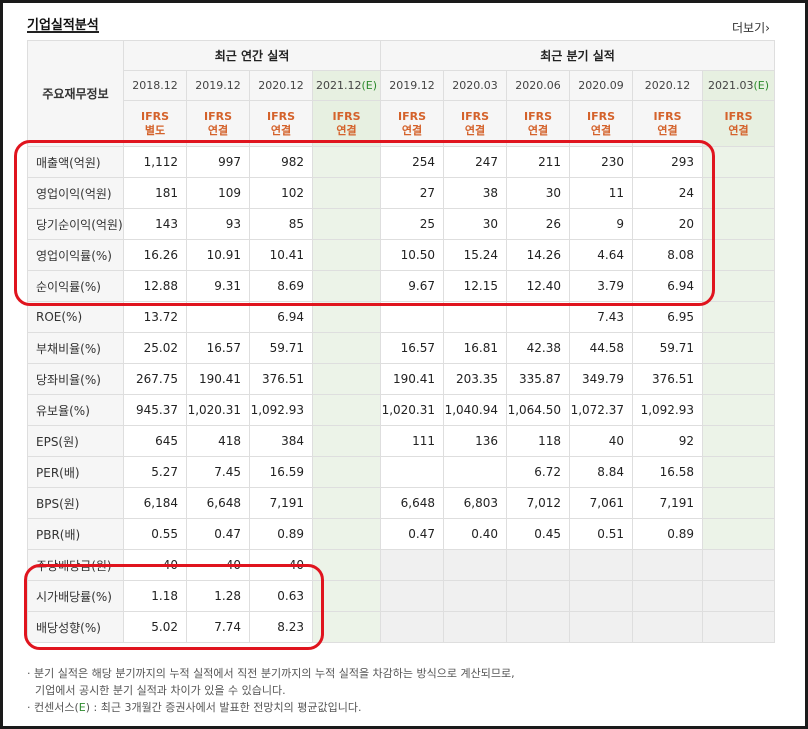 This screenshot has height=729, width=808. What do you see at coordinates (281, 596) in the screenshot?
I see `annual-value: 0.63` at bounding box center [281, 596].